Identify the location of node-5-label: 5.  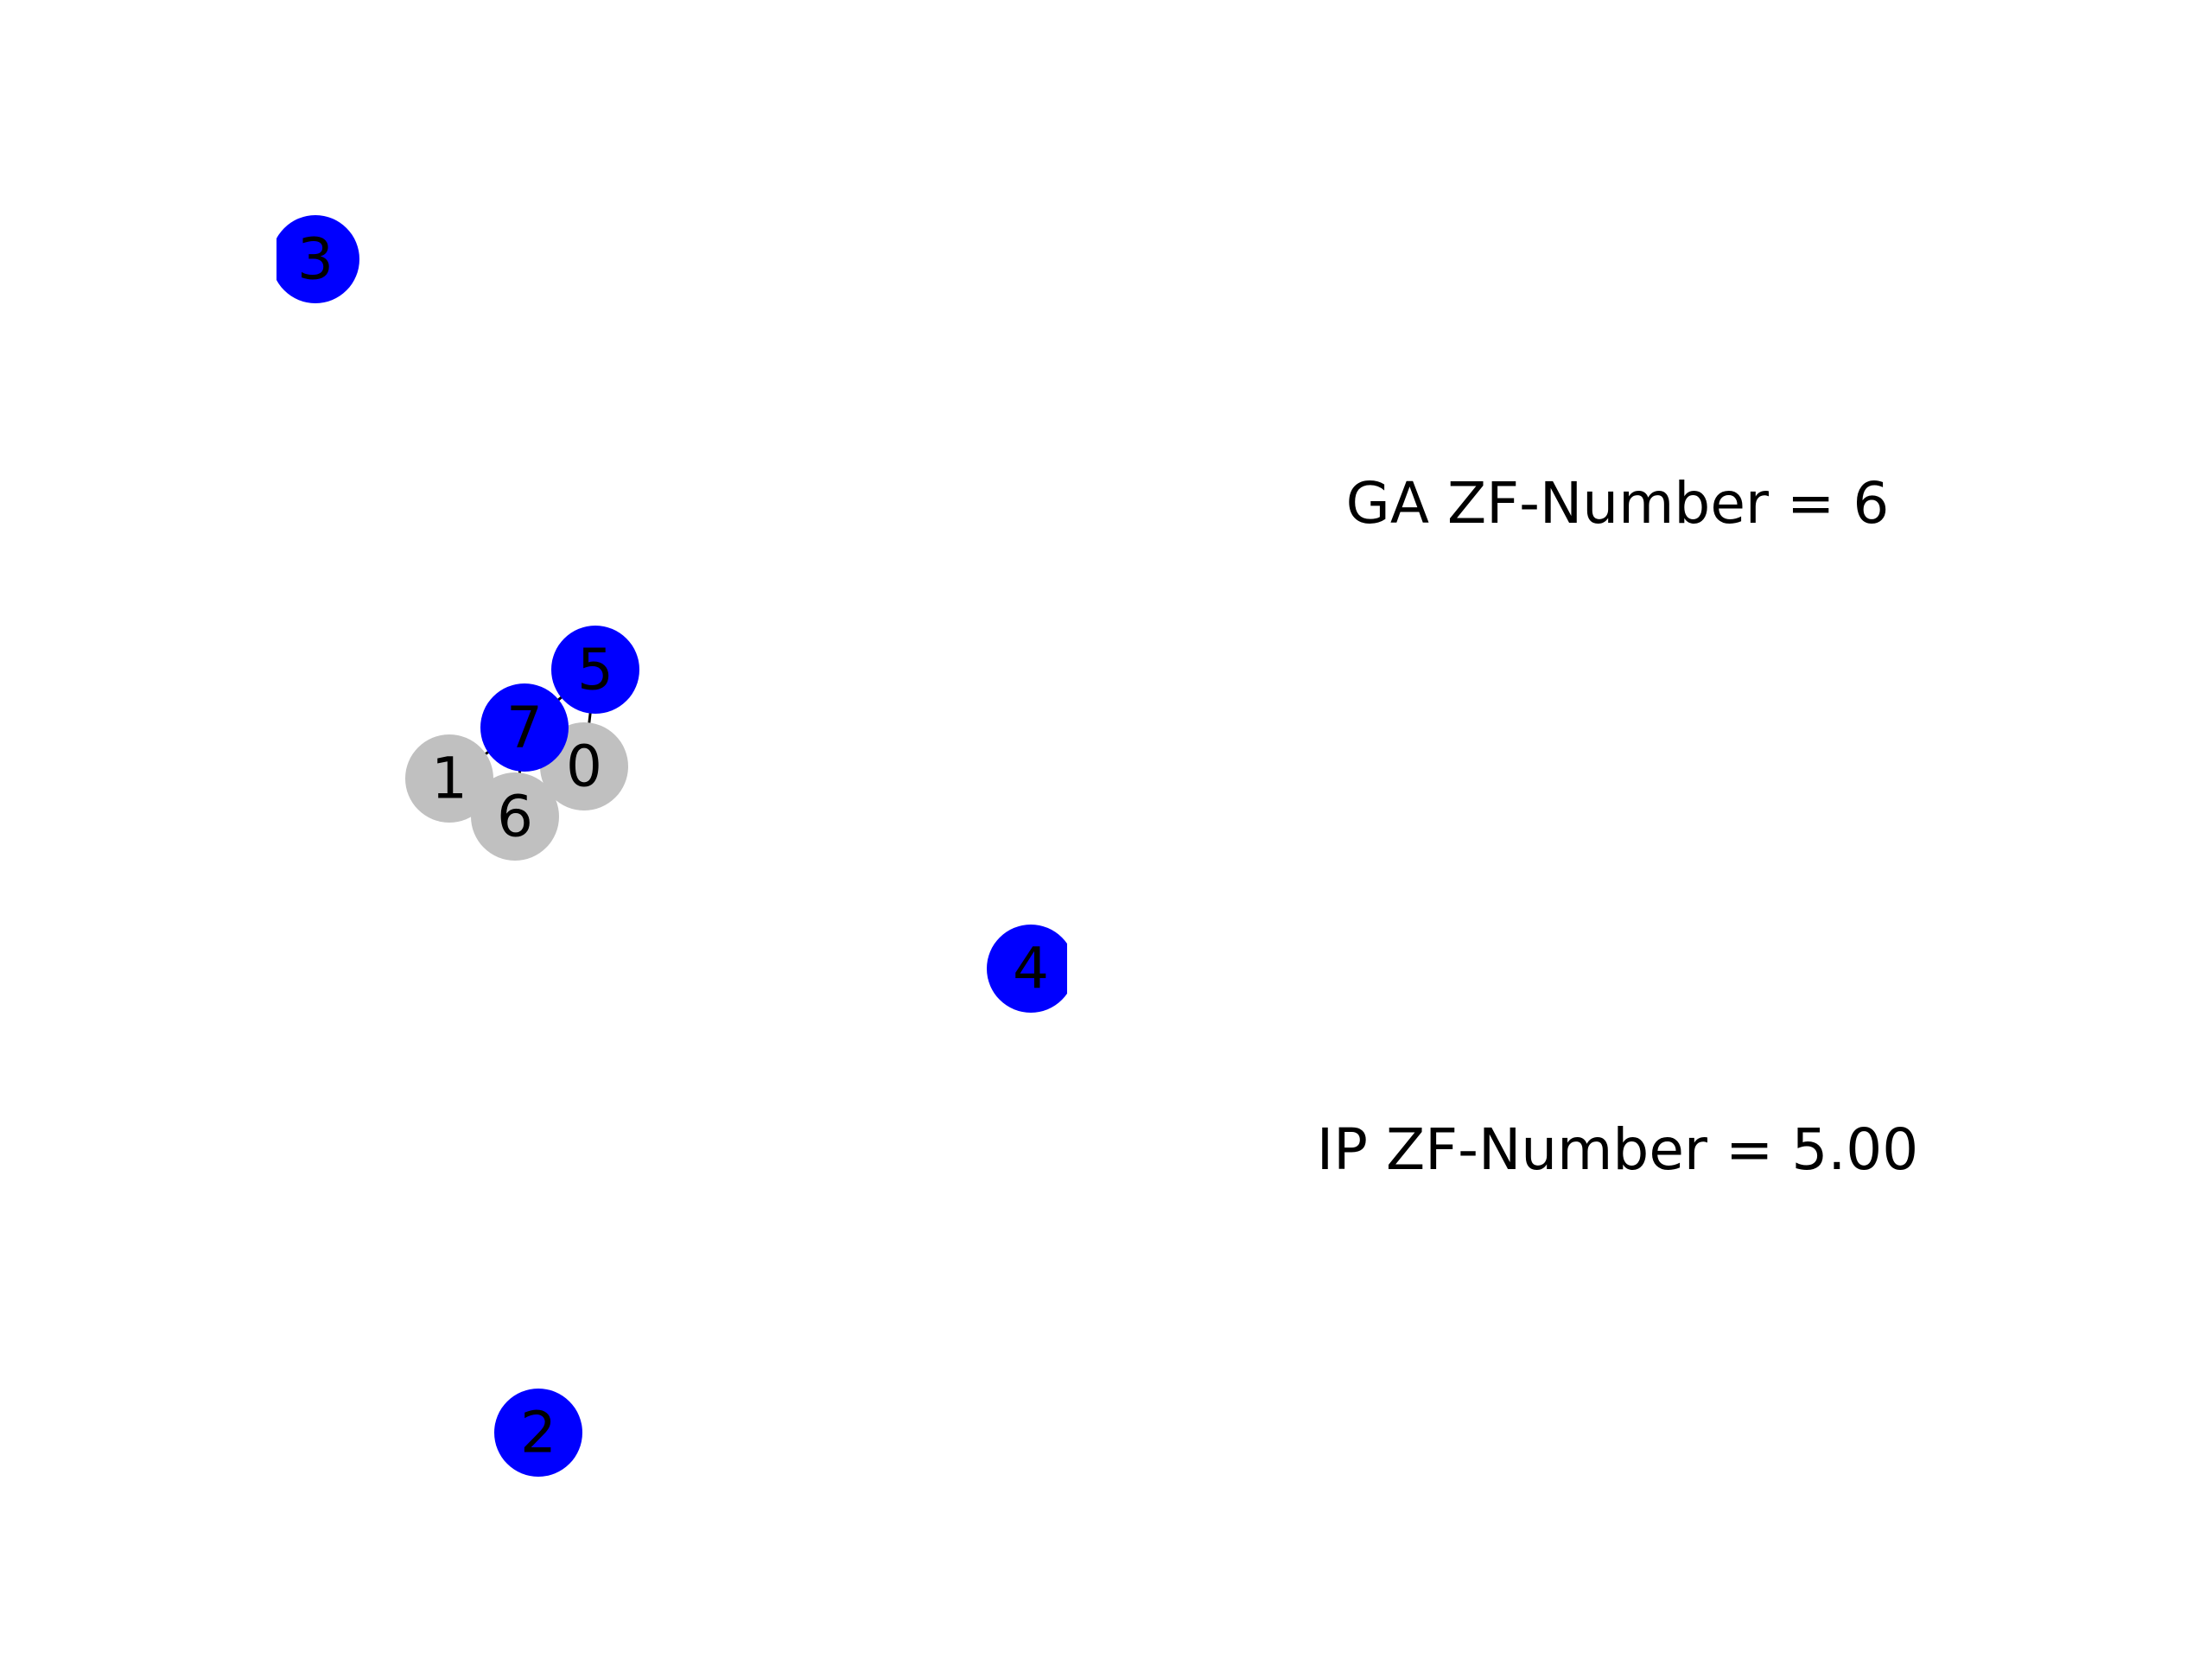
(595, 670).